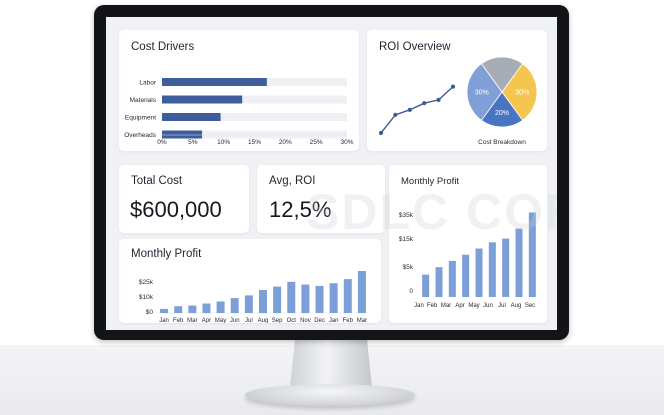 The height and width of the screenshot is (415, 664). What do you see at coordinates (147, 83) in the screenshot?
I see `category-label: Labor` at bounding box center [147, 83].